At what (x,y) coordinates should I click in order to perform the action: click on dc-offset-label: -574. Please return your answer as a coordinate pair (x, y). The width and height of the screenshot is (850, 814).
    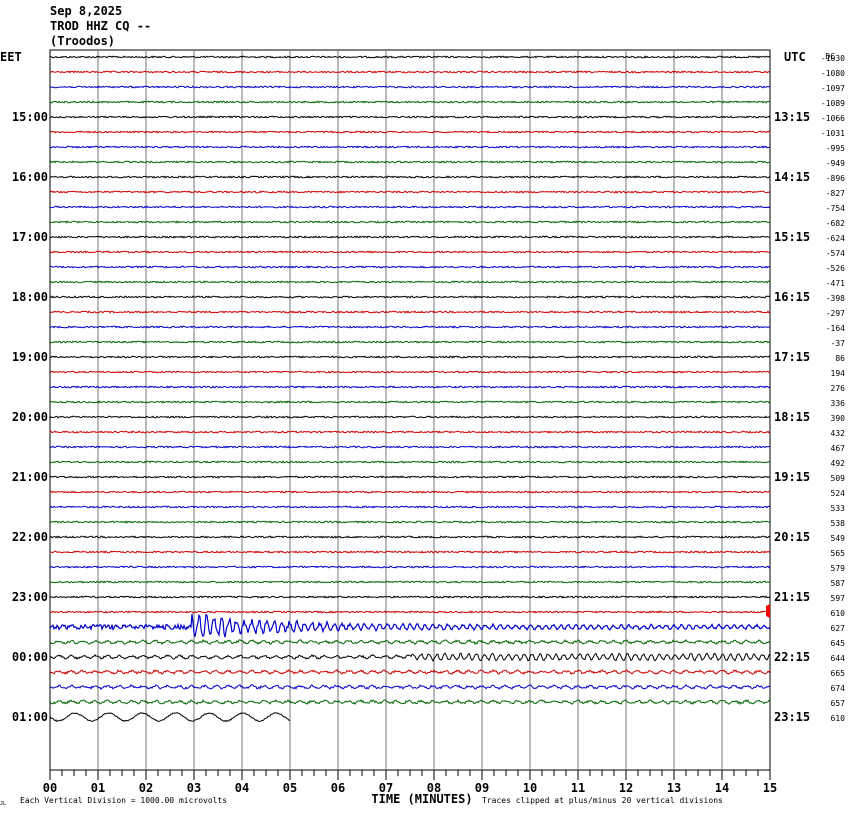
    Looking at the image, I should click on (835, 253).